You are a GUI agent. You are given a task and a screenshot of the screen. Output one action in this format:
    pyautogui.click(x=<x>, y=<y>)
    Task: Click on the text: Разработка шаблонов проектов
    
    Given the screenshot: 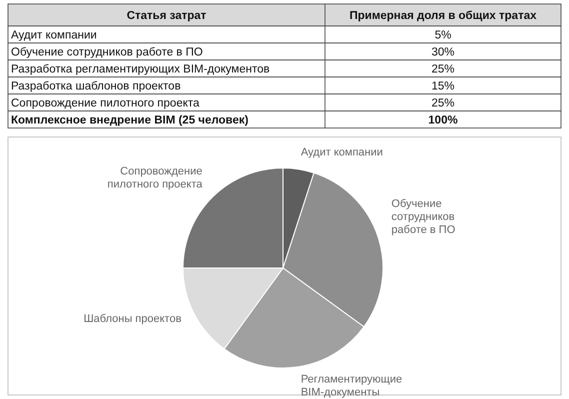 What is the action you would take?
    pyautogui.click(x=96, y=86)
    